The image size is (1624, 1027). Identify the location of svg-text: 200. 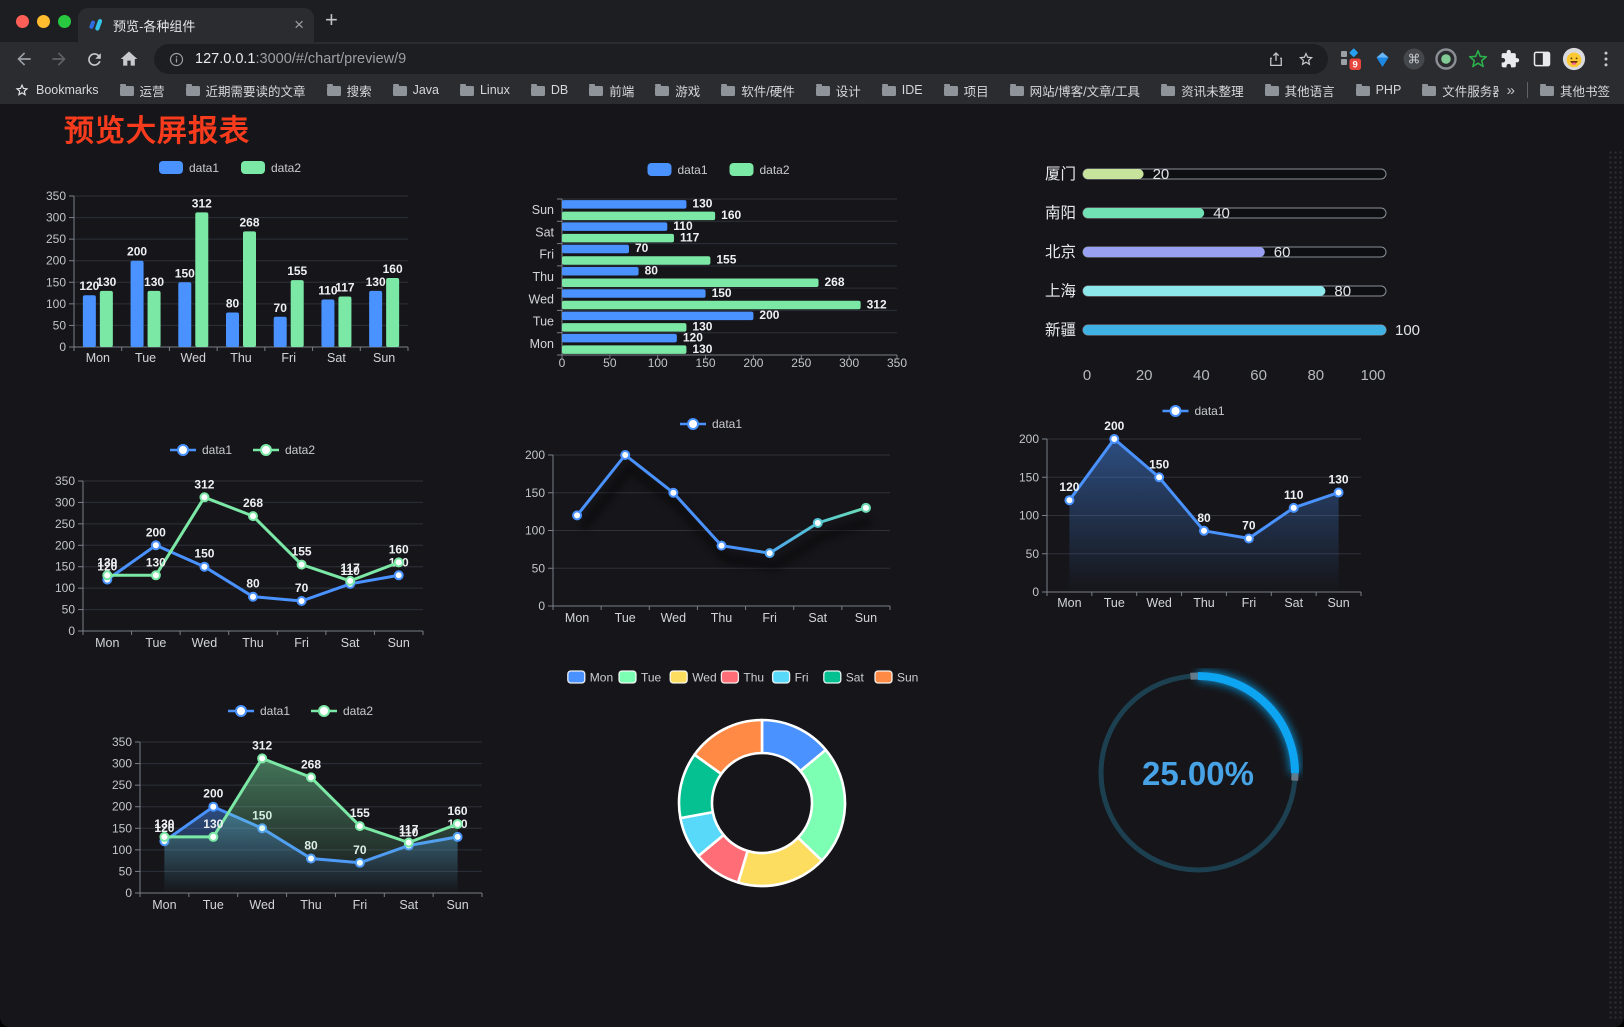
(535, 455).